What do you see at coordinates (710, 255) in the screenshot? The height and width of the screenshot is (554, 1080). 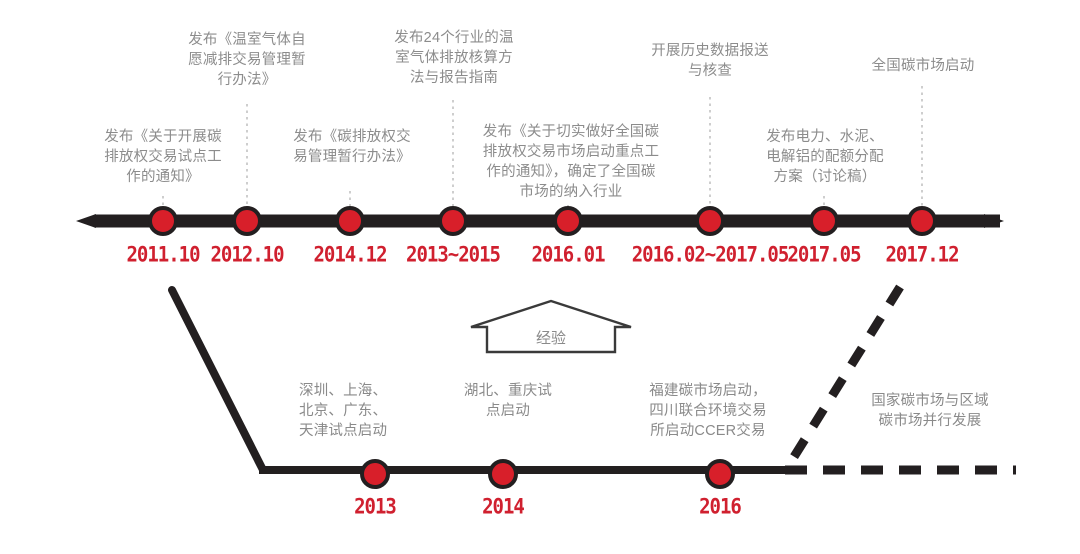 I see `timeline-date: 2016.02~2017.05` at bounding box center [710, 255].